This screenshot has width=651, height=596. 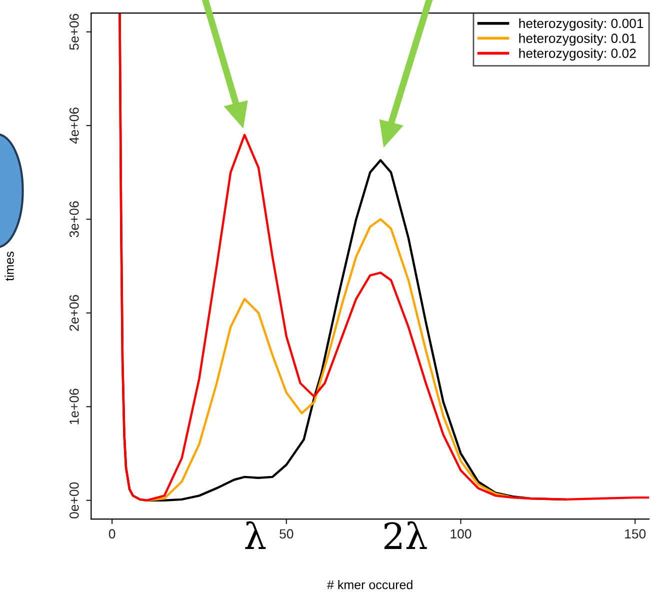 I want to click on y-tick-label: 4e+06, so click(x=74, y=126).